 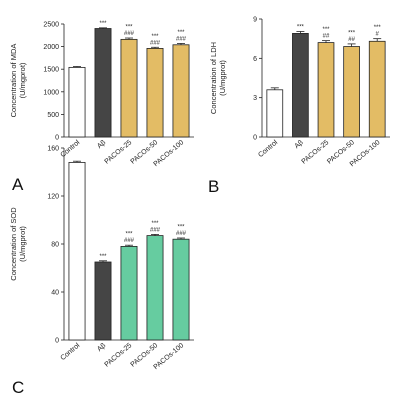 I want to click on y-tick-label: 2000, so click(x=51, y=47).